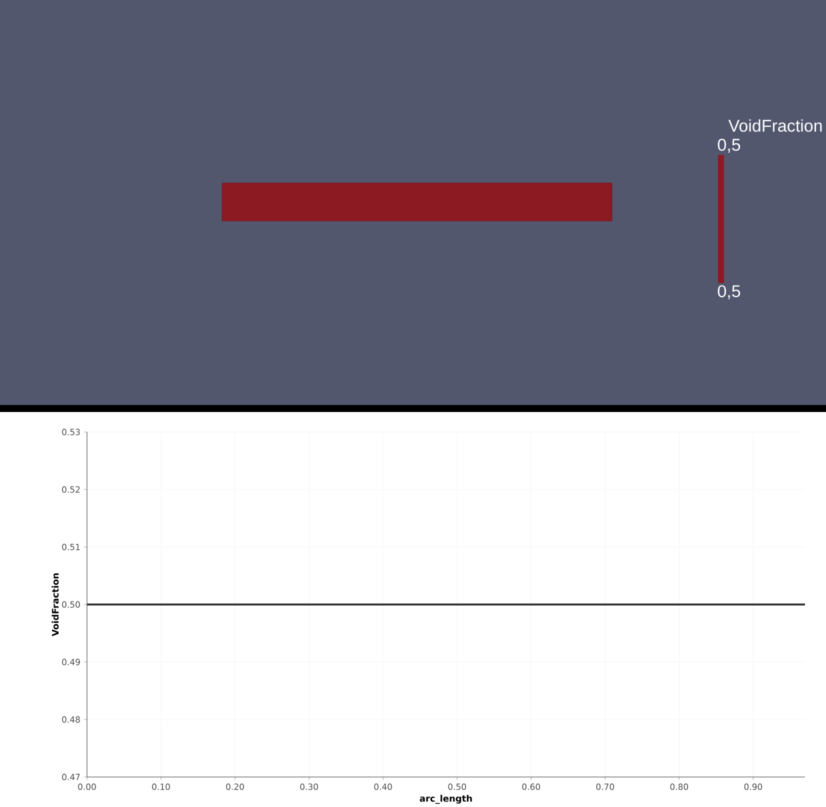  I want to click on x-tick-label: 0.10, so click(161, 786).